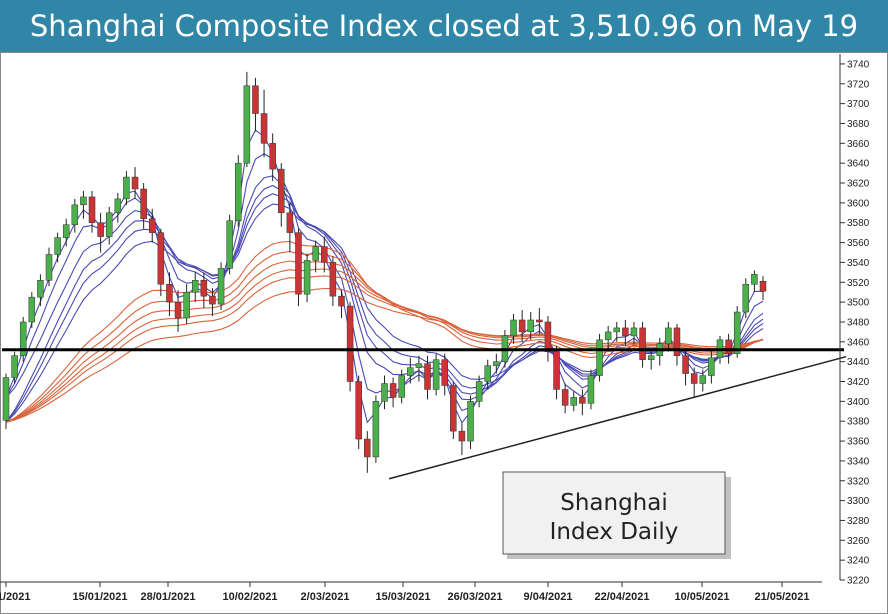 Image resolution: width=888 pixels, height=614 pixels. I want to click on y-tick-label: 3580, so click(858, 223).